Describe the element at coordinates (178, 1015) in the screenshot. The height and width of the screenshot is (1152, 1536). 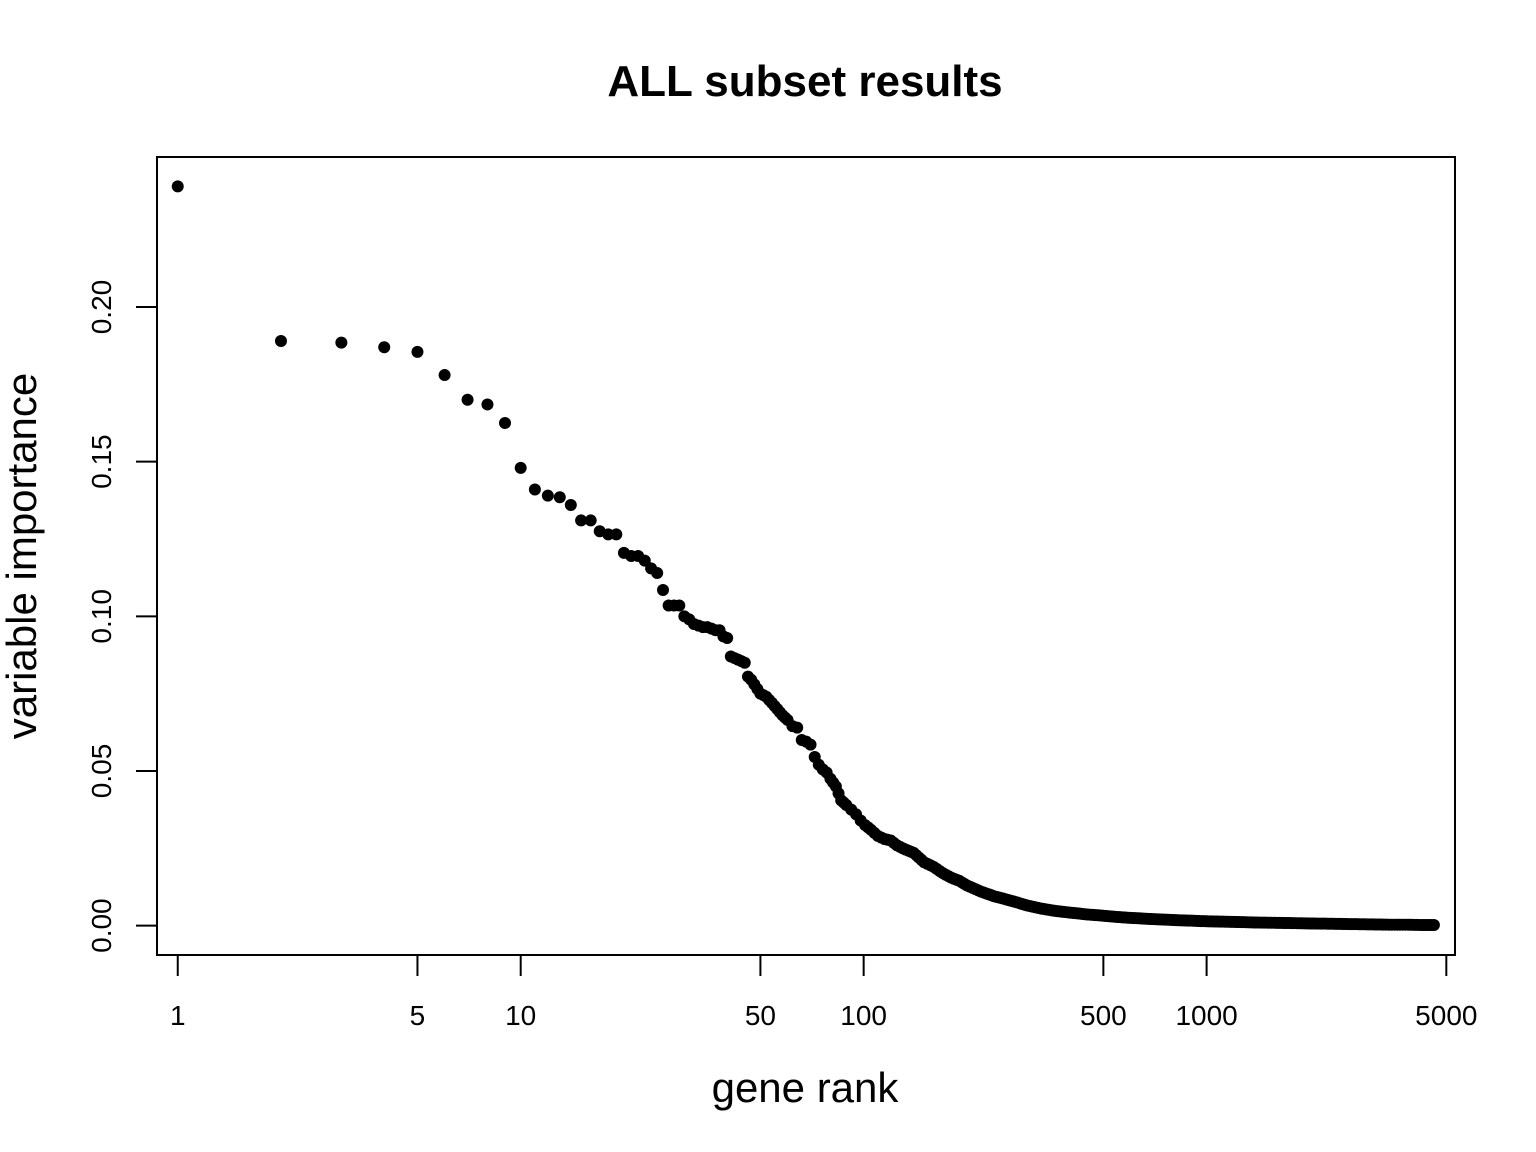
I see `x-tick-label: 1` at that location.